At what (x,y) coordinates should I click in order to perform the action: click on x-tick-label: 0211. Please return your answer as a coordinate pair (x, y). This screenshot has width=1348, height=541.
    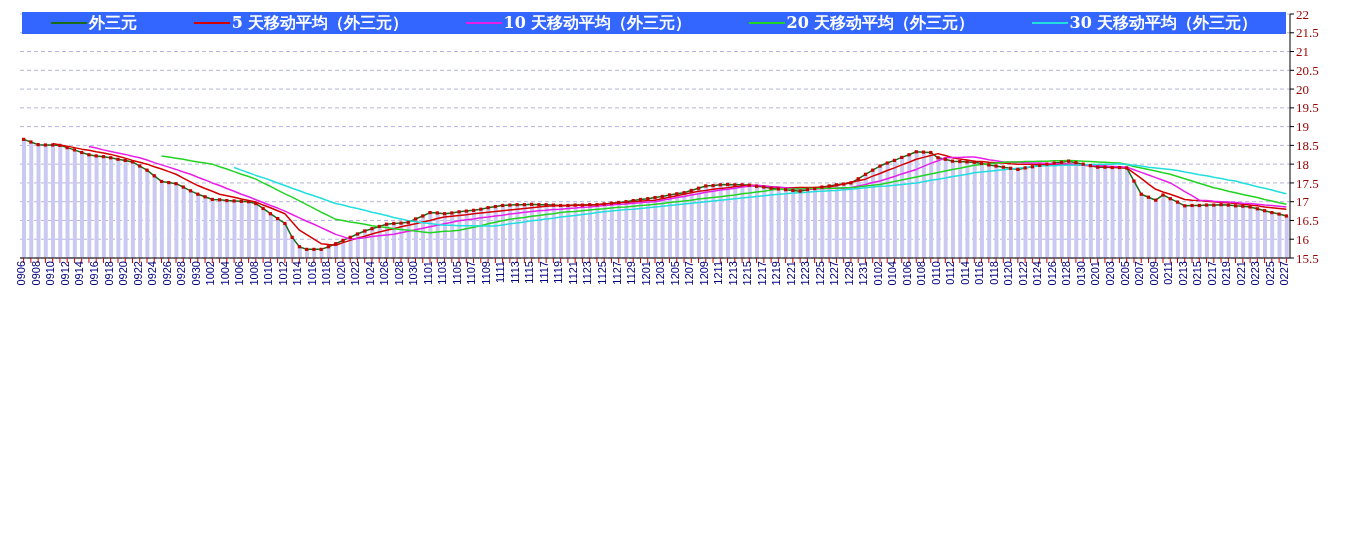
    Looking at the image, I should click on (1168, 273).